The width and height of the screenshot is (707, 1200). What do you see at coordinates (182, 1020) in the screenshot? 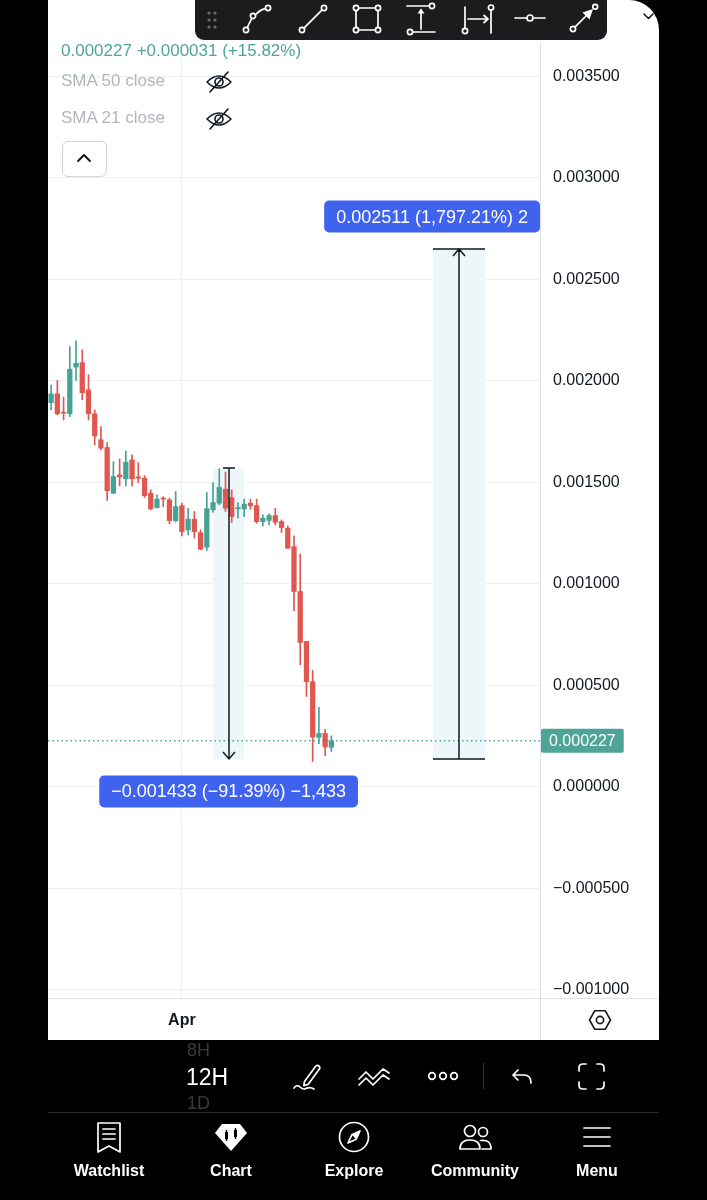
I see `x-tick-label: Apr` at bounding box center [182, 1020].